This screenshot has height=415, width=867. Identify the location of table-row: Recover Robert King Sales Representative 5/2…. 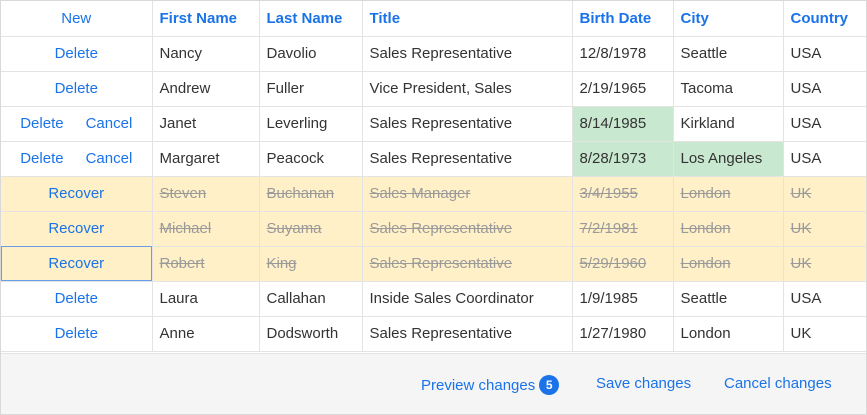
(433, 264).